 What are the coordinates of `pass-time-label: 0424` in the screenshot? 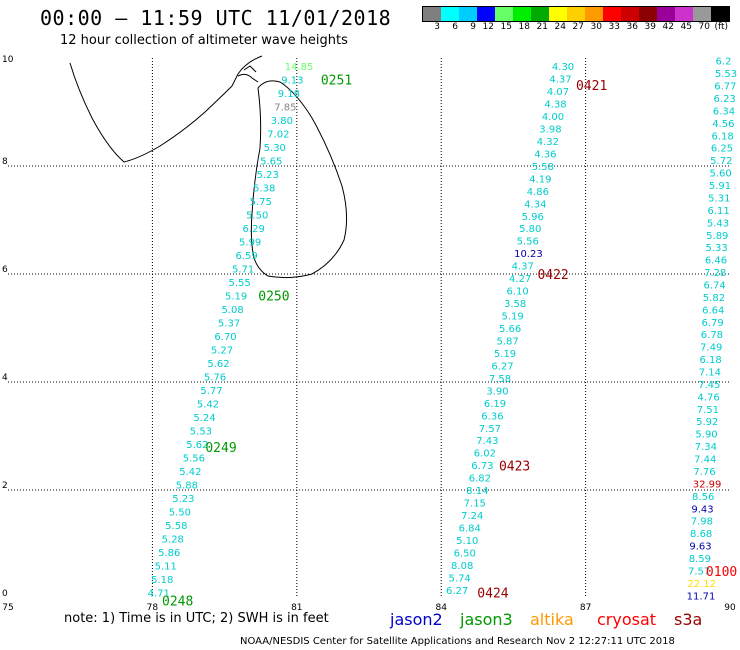 It's located at (492, 594).